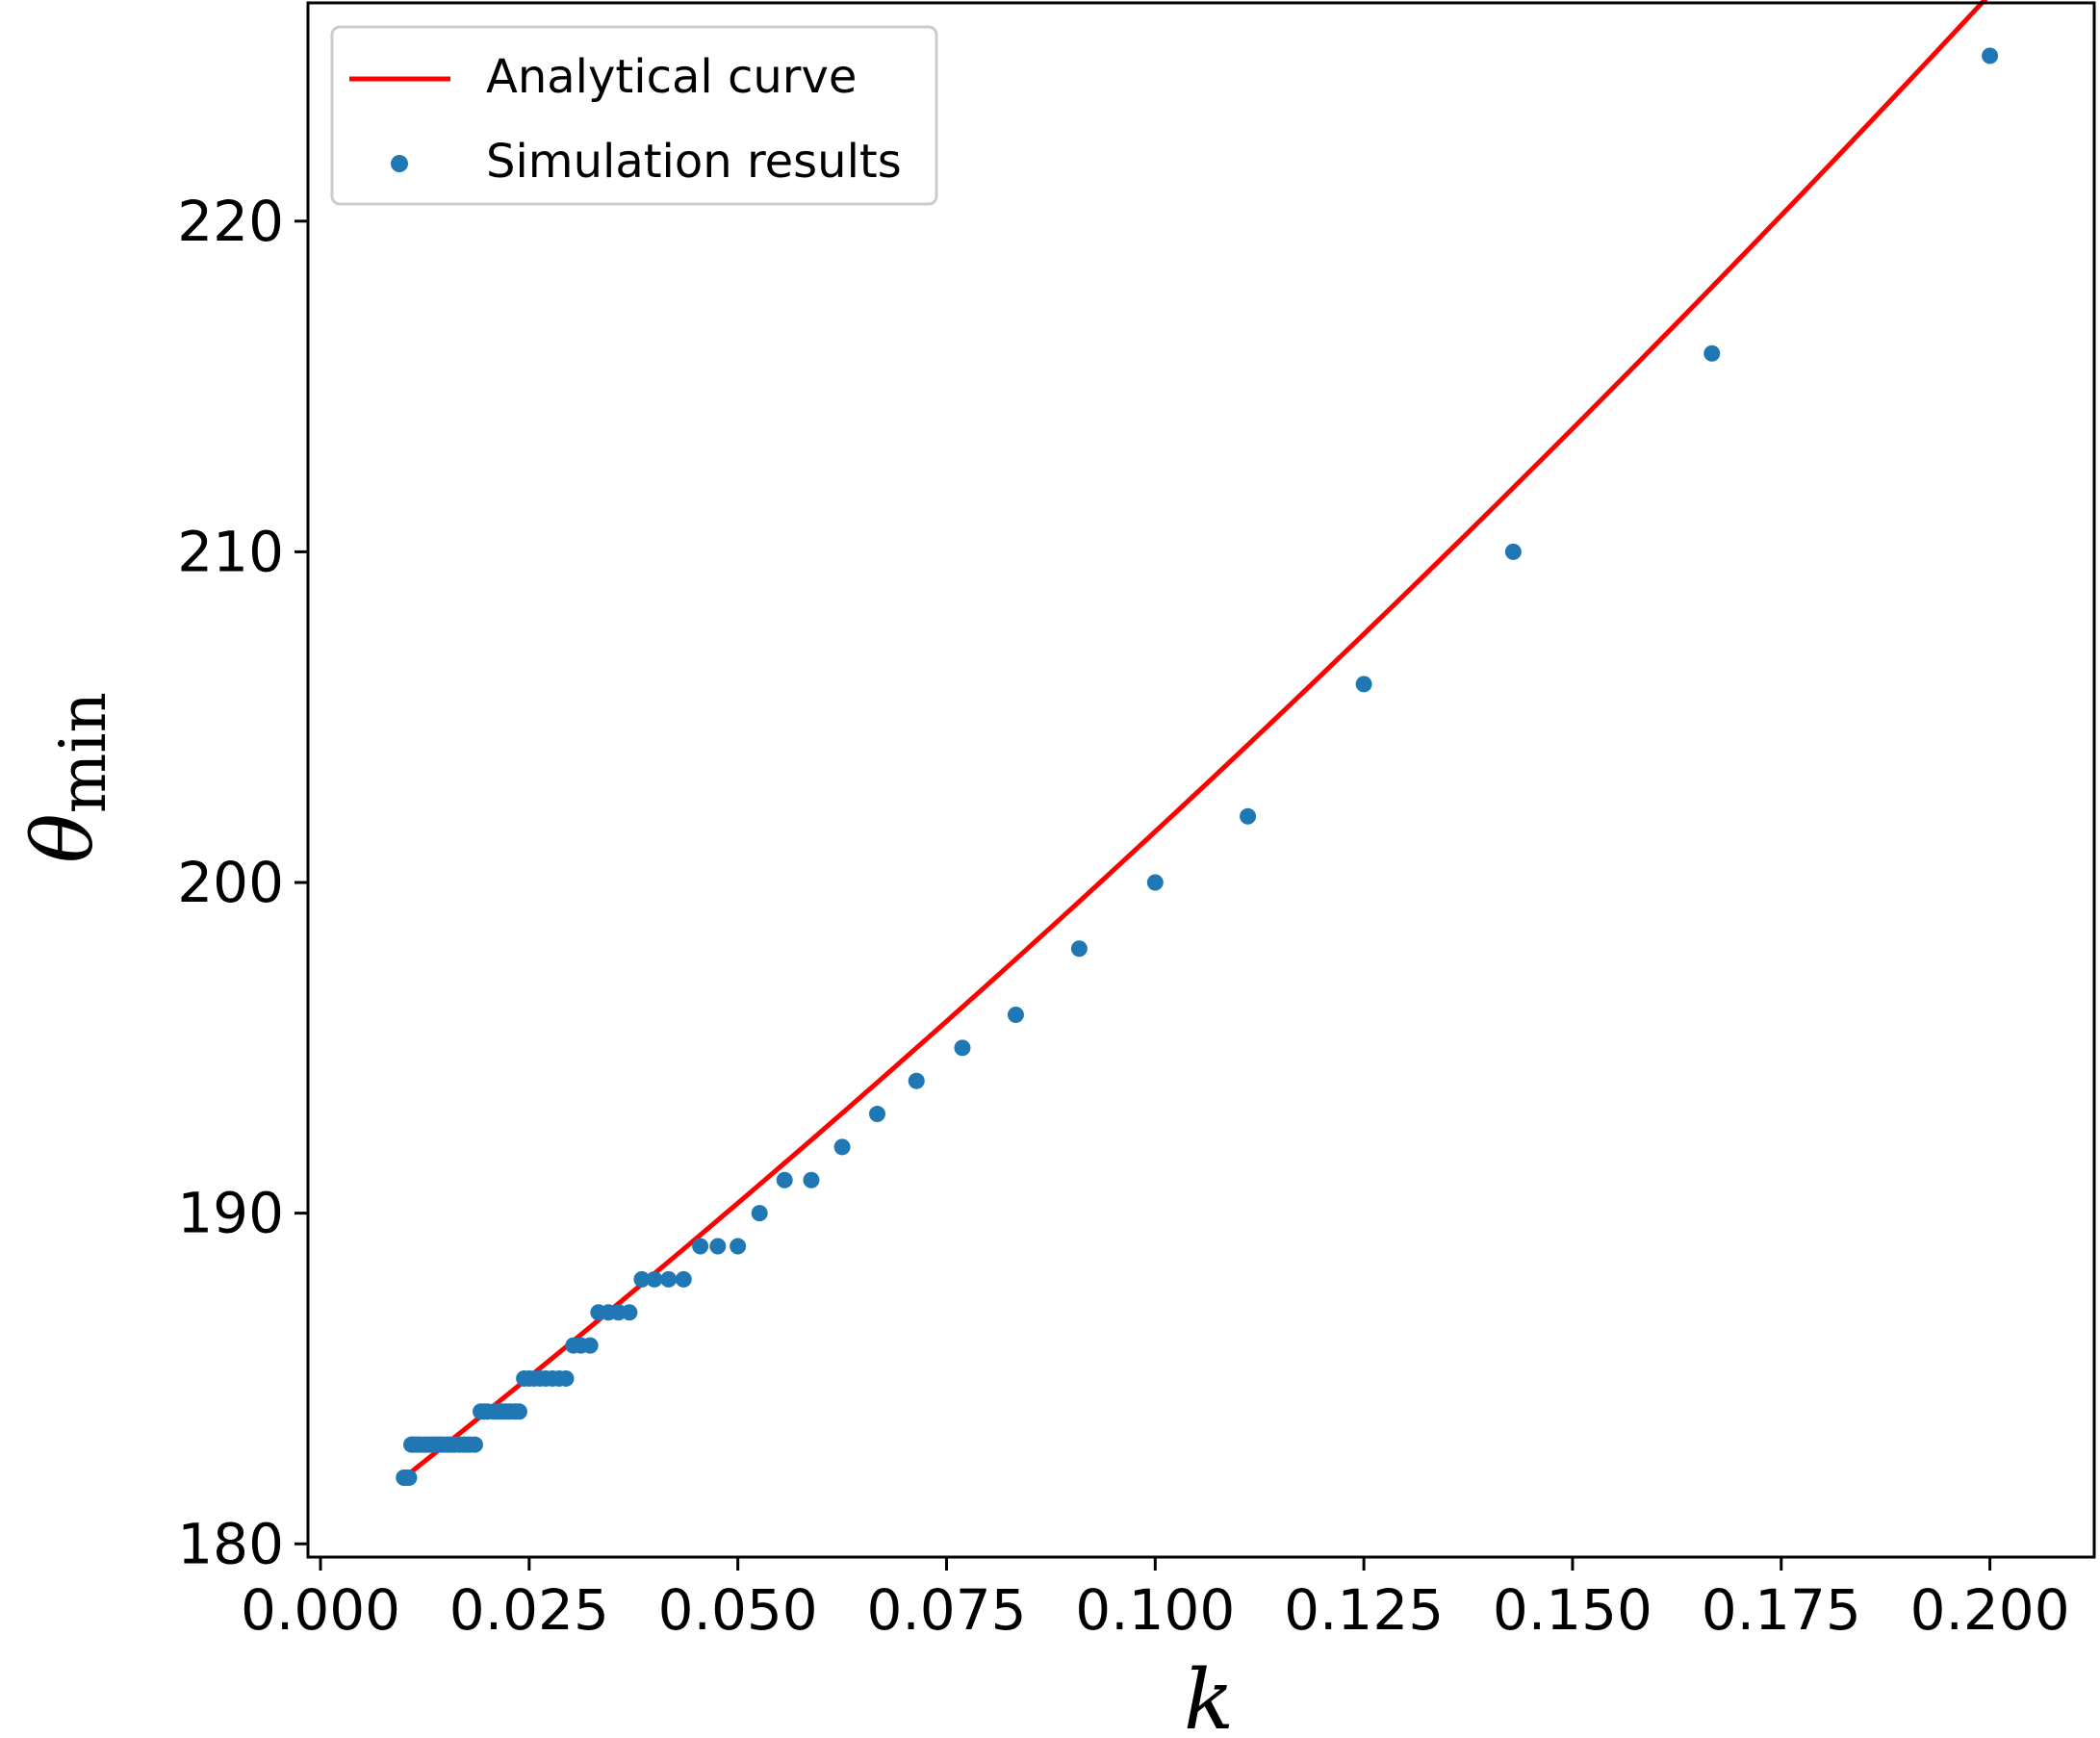 This screenshot has width=2100, height=1738. What do you see at coordinates (1572, 1610) in the screenshot?
I see `x-tick-label: 0.150` at bounding box center [1572, 1610].